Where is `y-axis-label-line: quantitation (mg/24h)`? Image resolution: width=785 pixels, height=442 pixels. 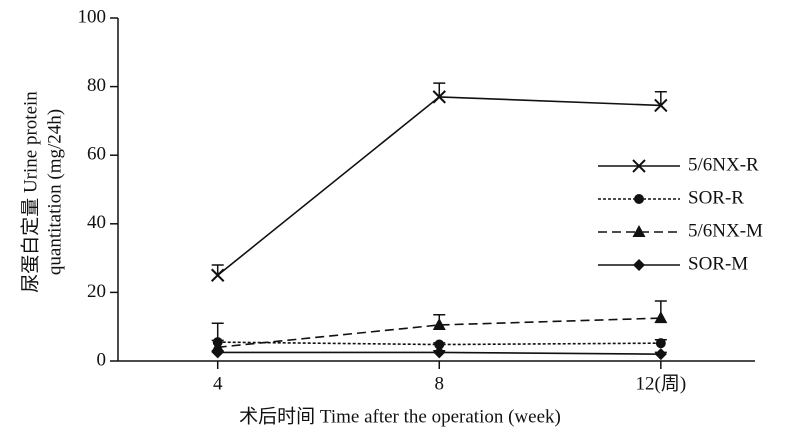 y-axis-label-line: quantitation (mg/24h) is located at coordinates (54, 192).